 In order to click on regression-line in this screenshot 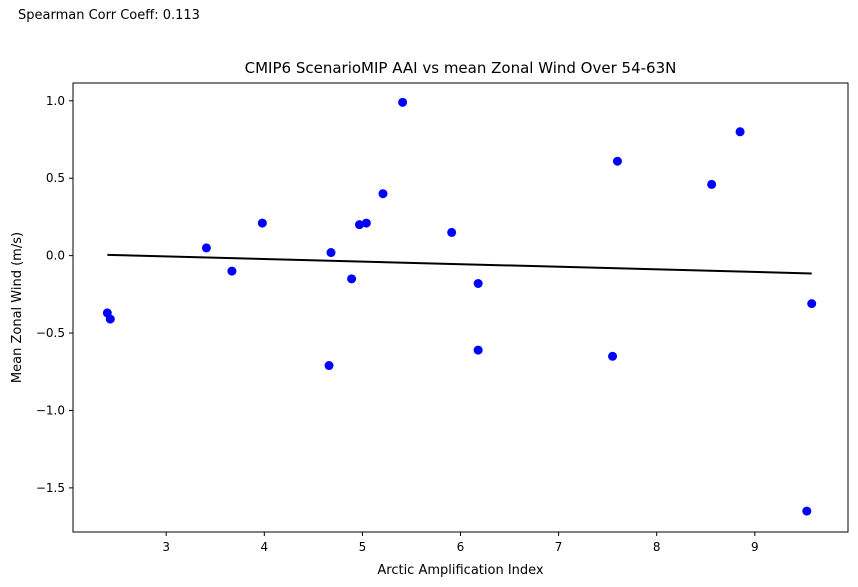, I will do `click(459, 264)`.